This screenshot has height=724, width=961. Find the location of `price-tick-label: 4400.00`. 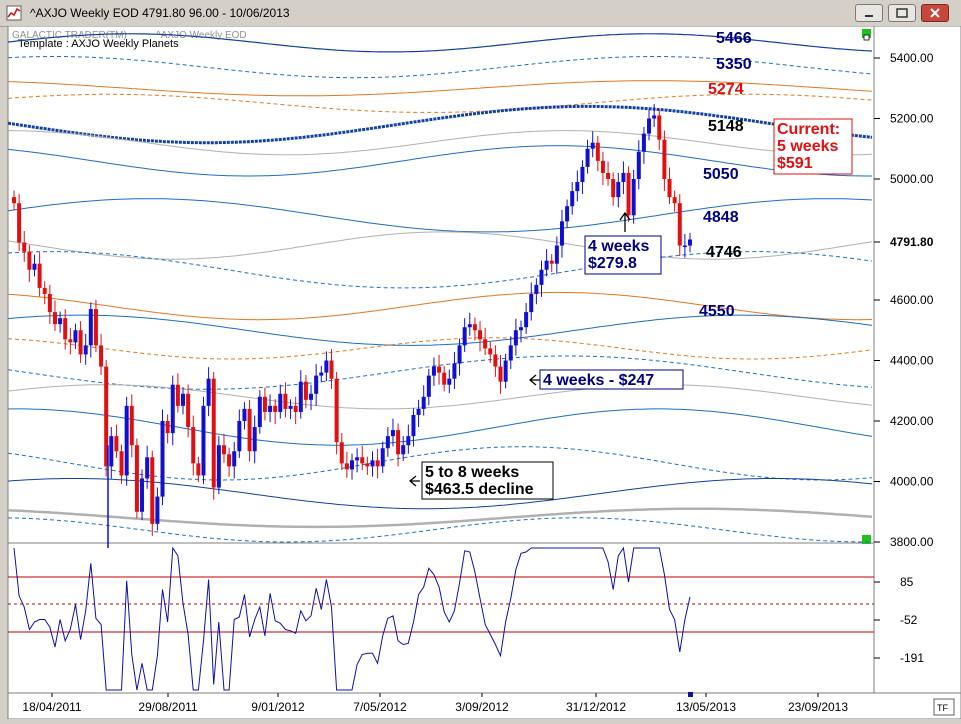

price-tick-label: 4400.00 is located at coordinates (912, 361).